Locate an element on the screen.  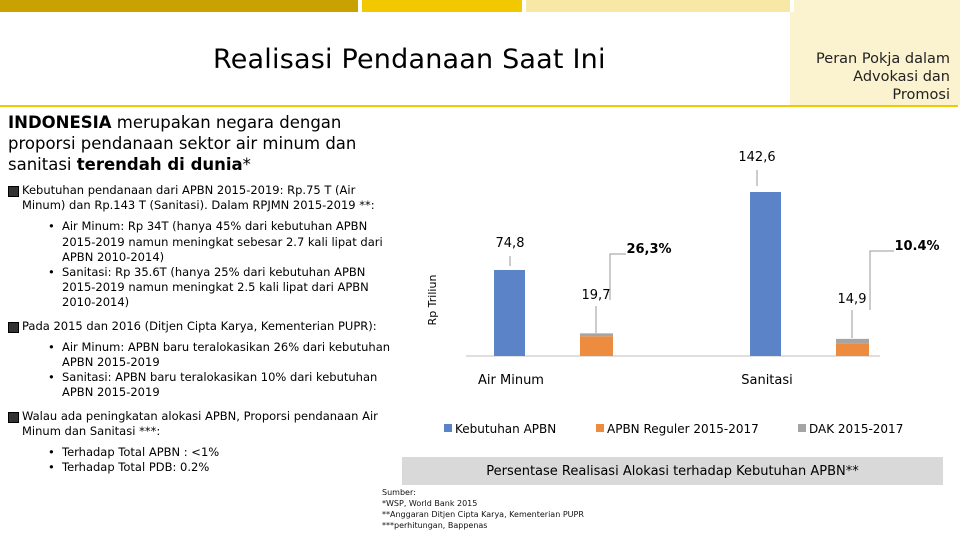
side-panel-text: Peran Pokja dalam Advokasi dan Promosi is located at coordinates (870, 77).